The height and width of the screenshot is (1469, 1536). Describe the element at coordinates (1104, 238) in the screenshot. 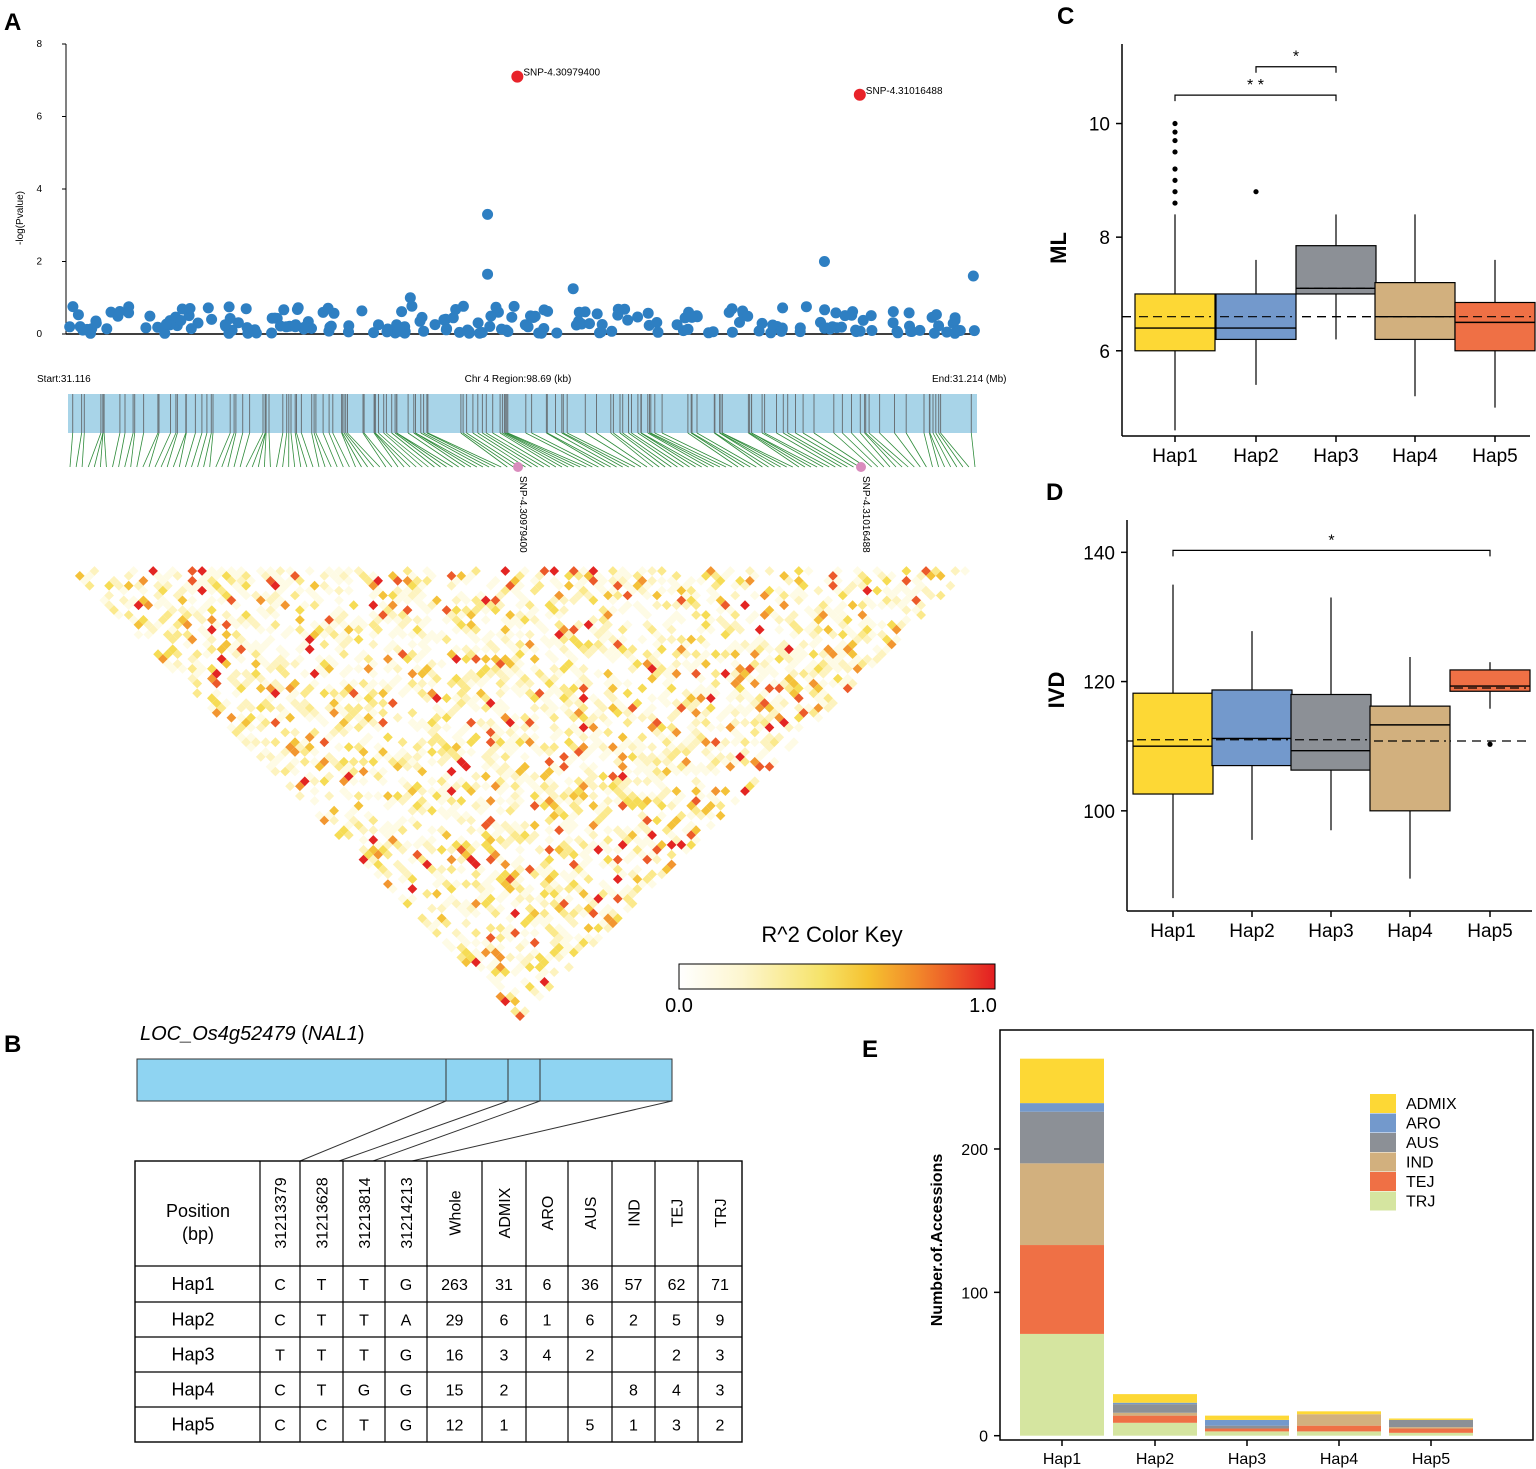

I see `box-y-tick-label: 8` at that location.